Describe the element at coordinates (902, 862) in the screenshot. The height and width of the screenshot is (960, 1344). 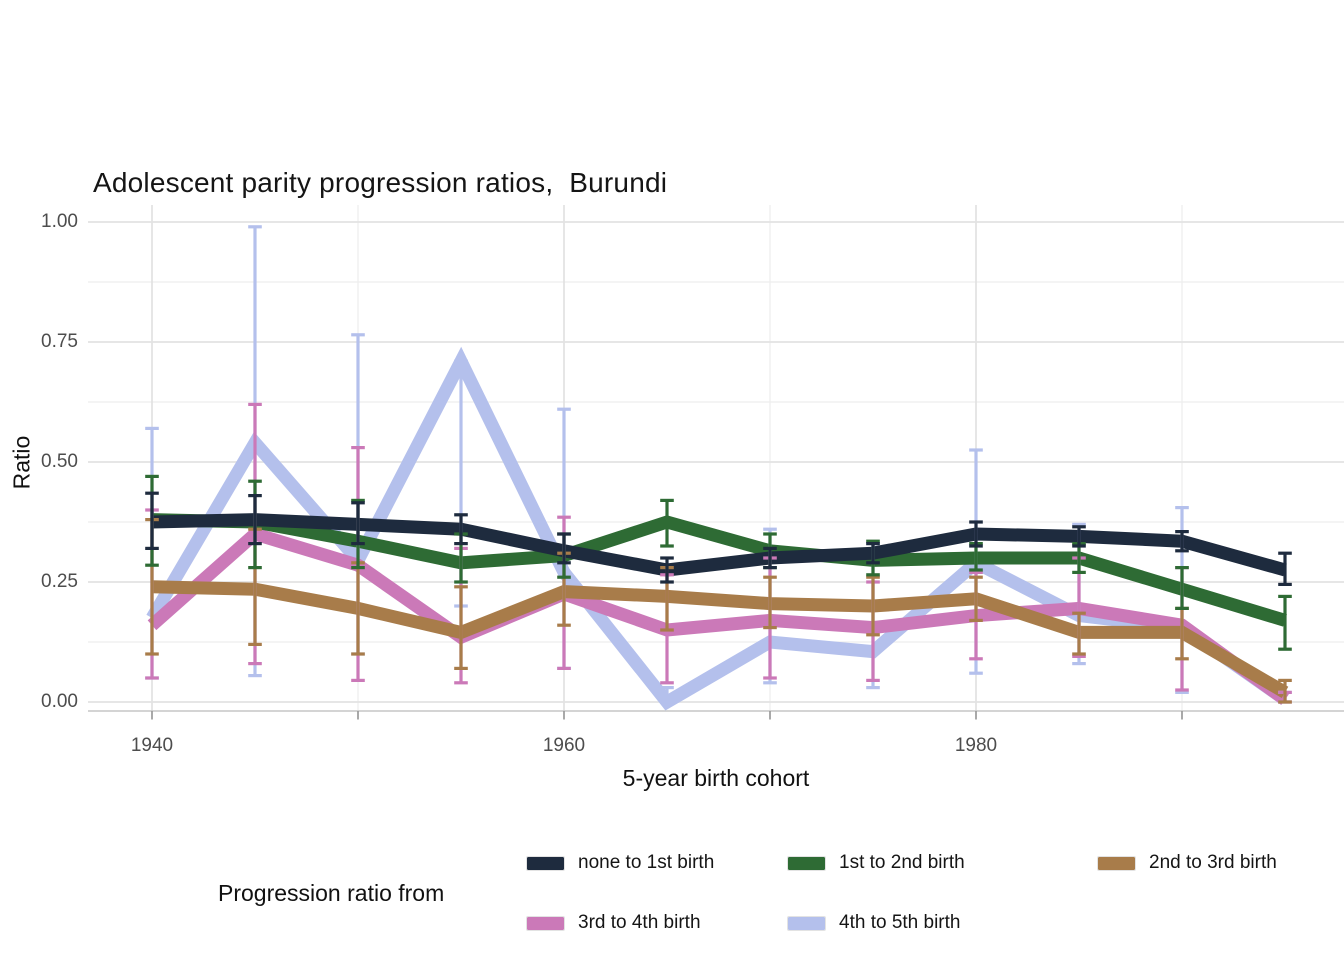
I see `legend-label: 1st to 2nd birth` at that location.